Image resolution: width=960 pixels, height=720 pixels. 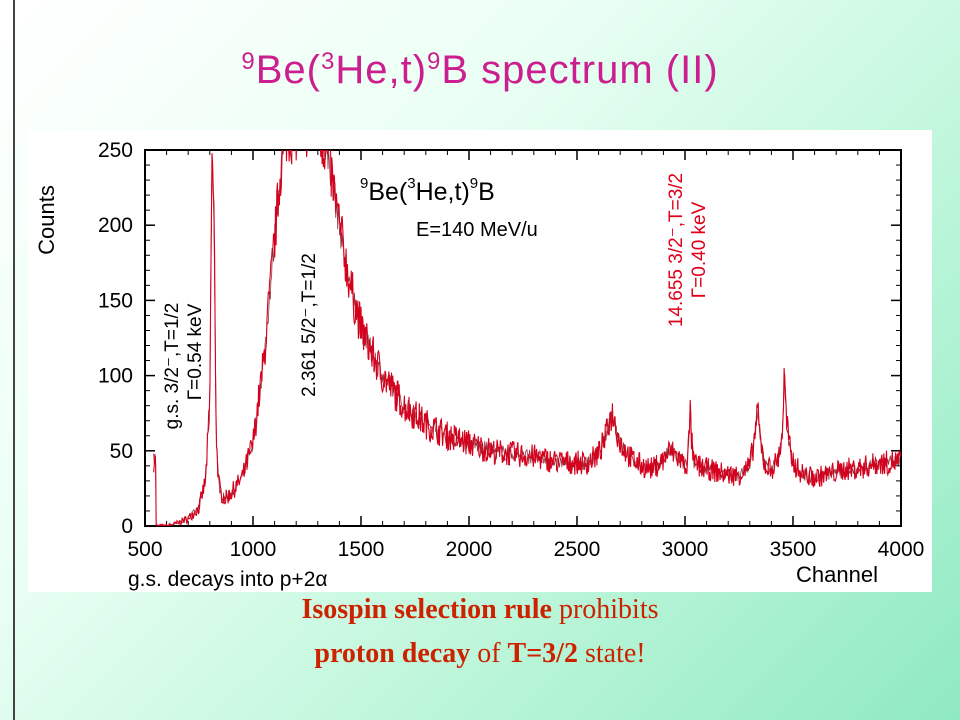 I want to click on left-border-line, so click(x=14, y=360).